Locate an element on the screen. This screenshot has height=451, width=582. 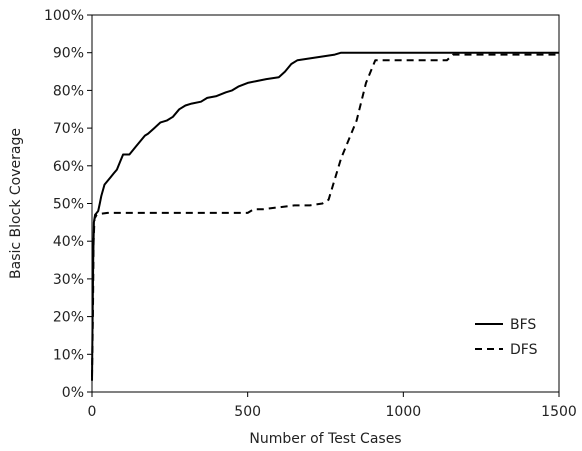
x-tick-label: 500 is located at coordinates (247, 412).